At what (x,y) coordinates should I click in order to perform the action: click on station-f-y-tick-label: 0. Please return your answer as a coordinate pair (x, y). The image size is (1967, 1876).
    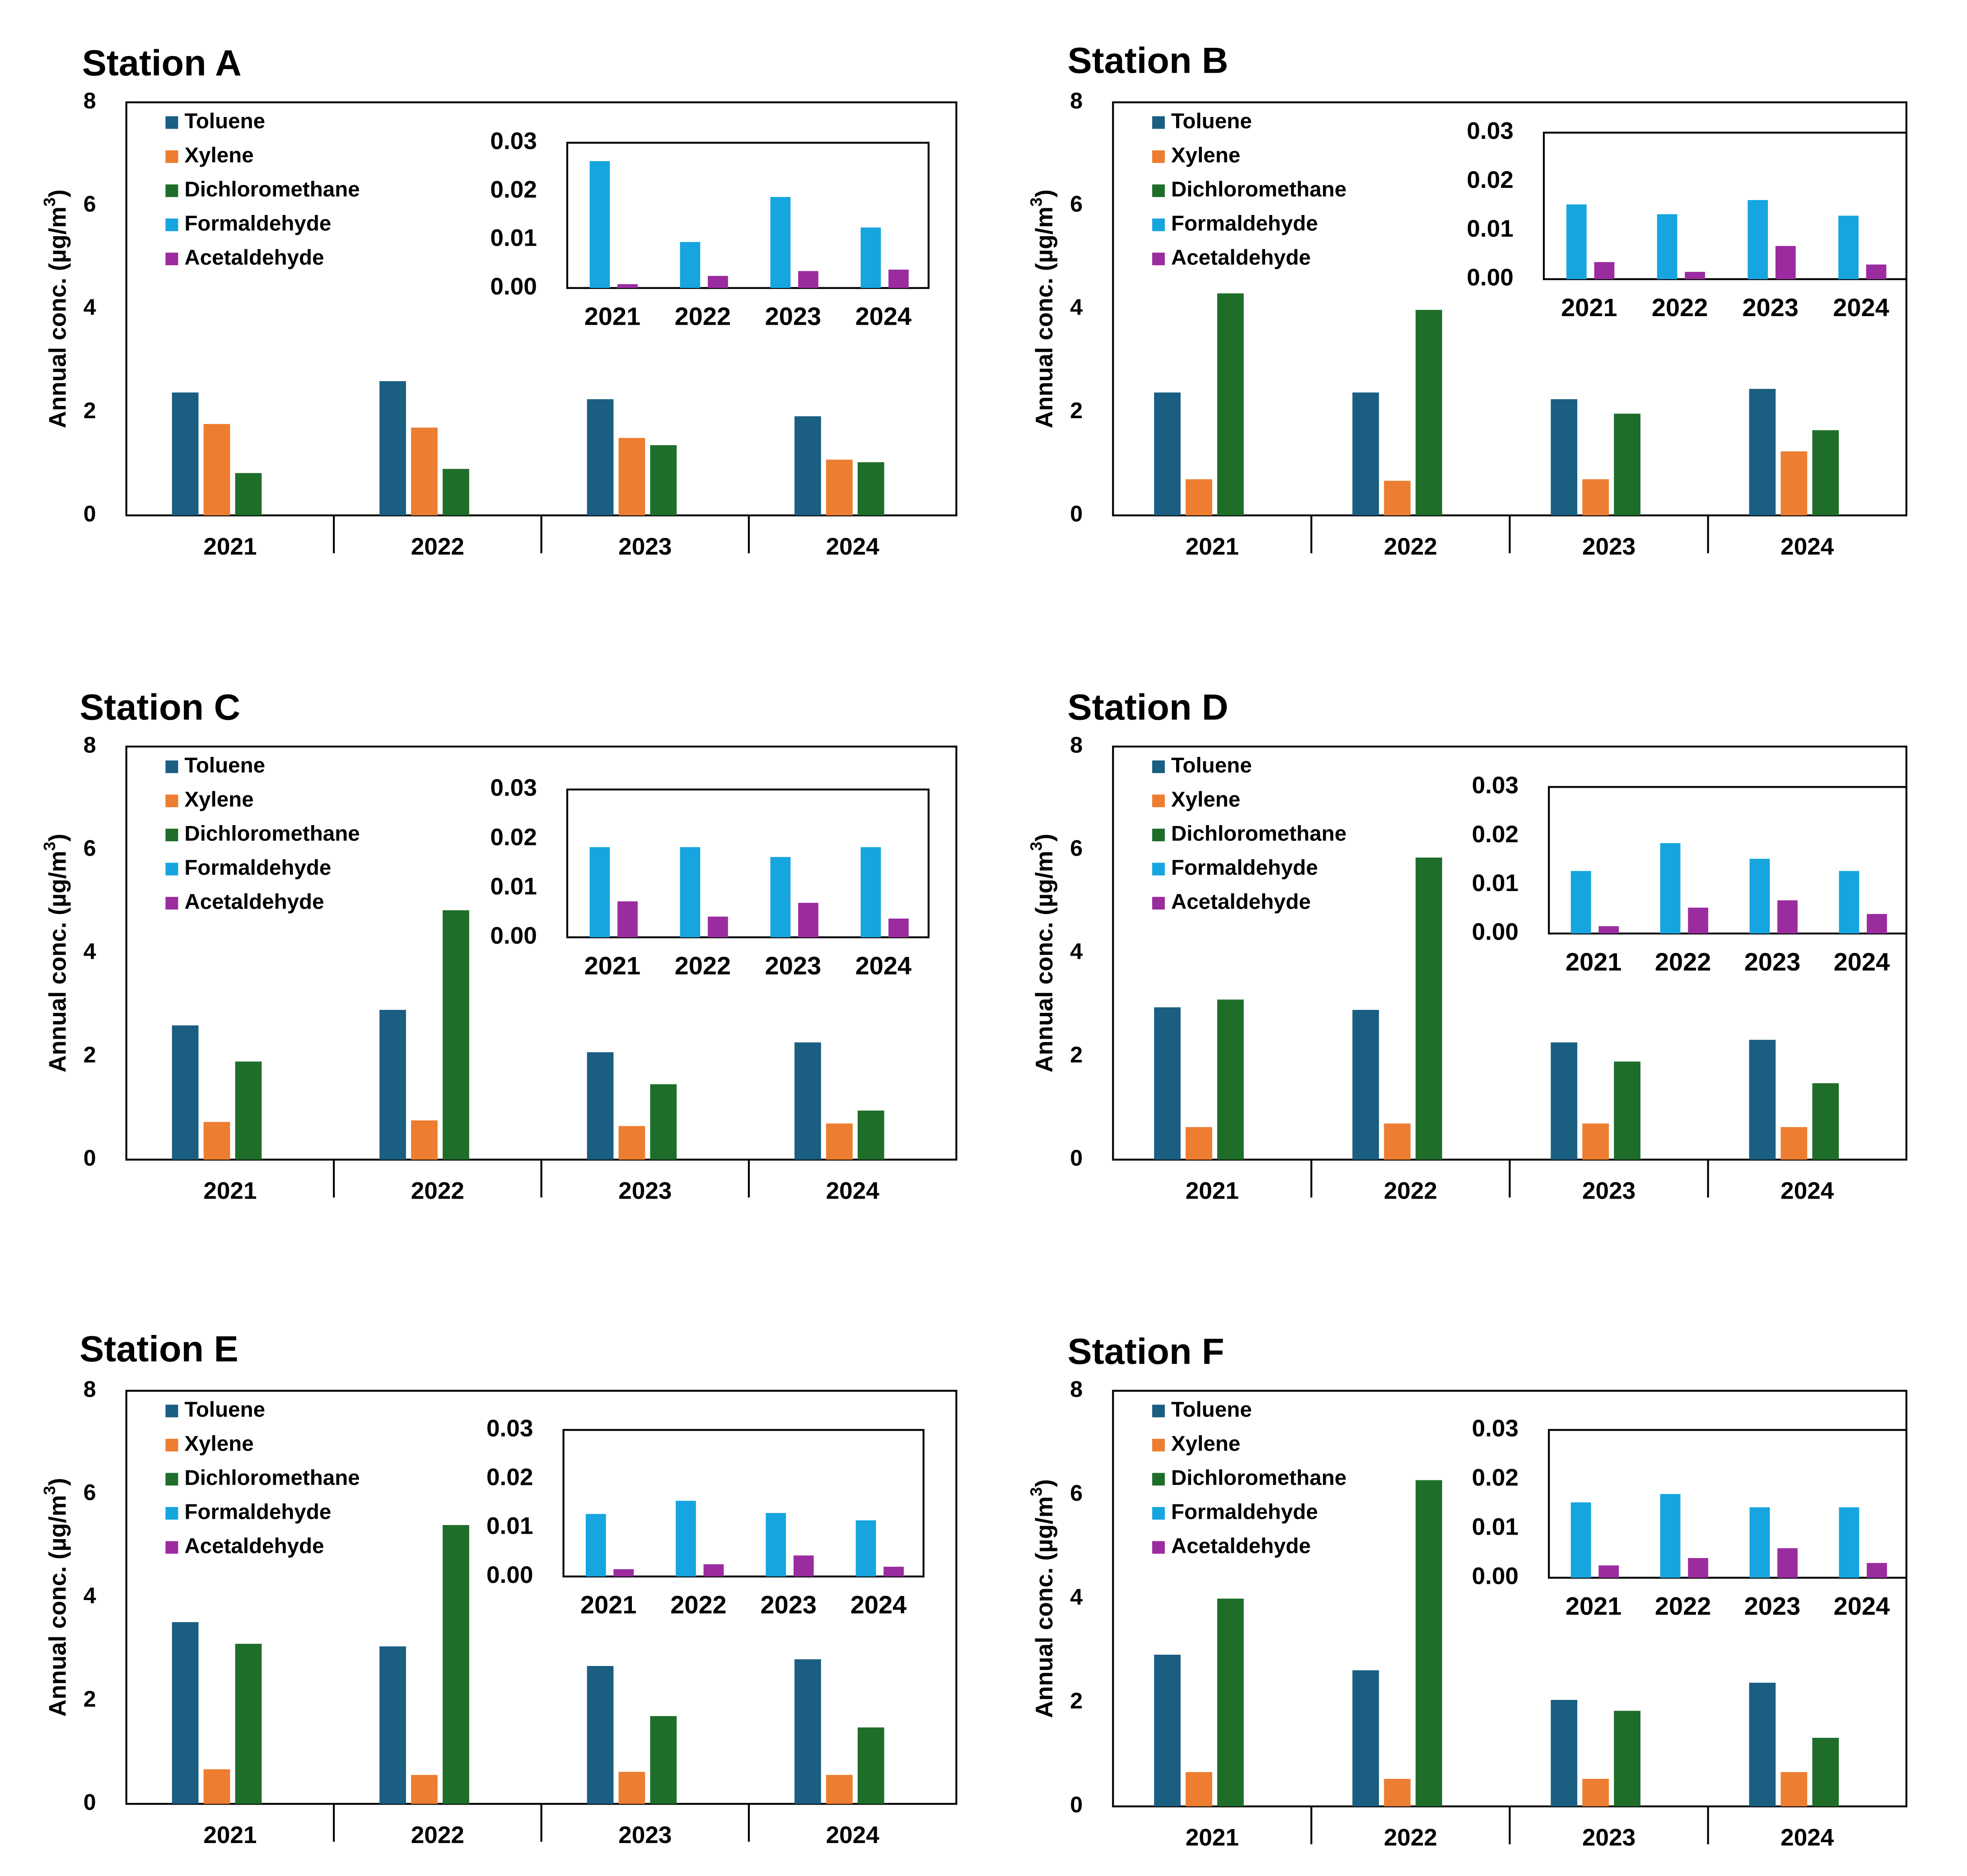
    Looking at the image, I should click on (1077, 1804).